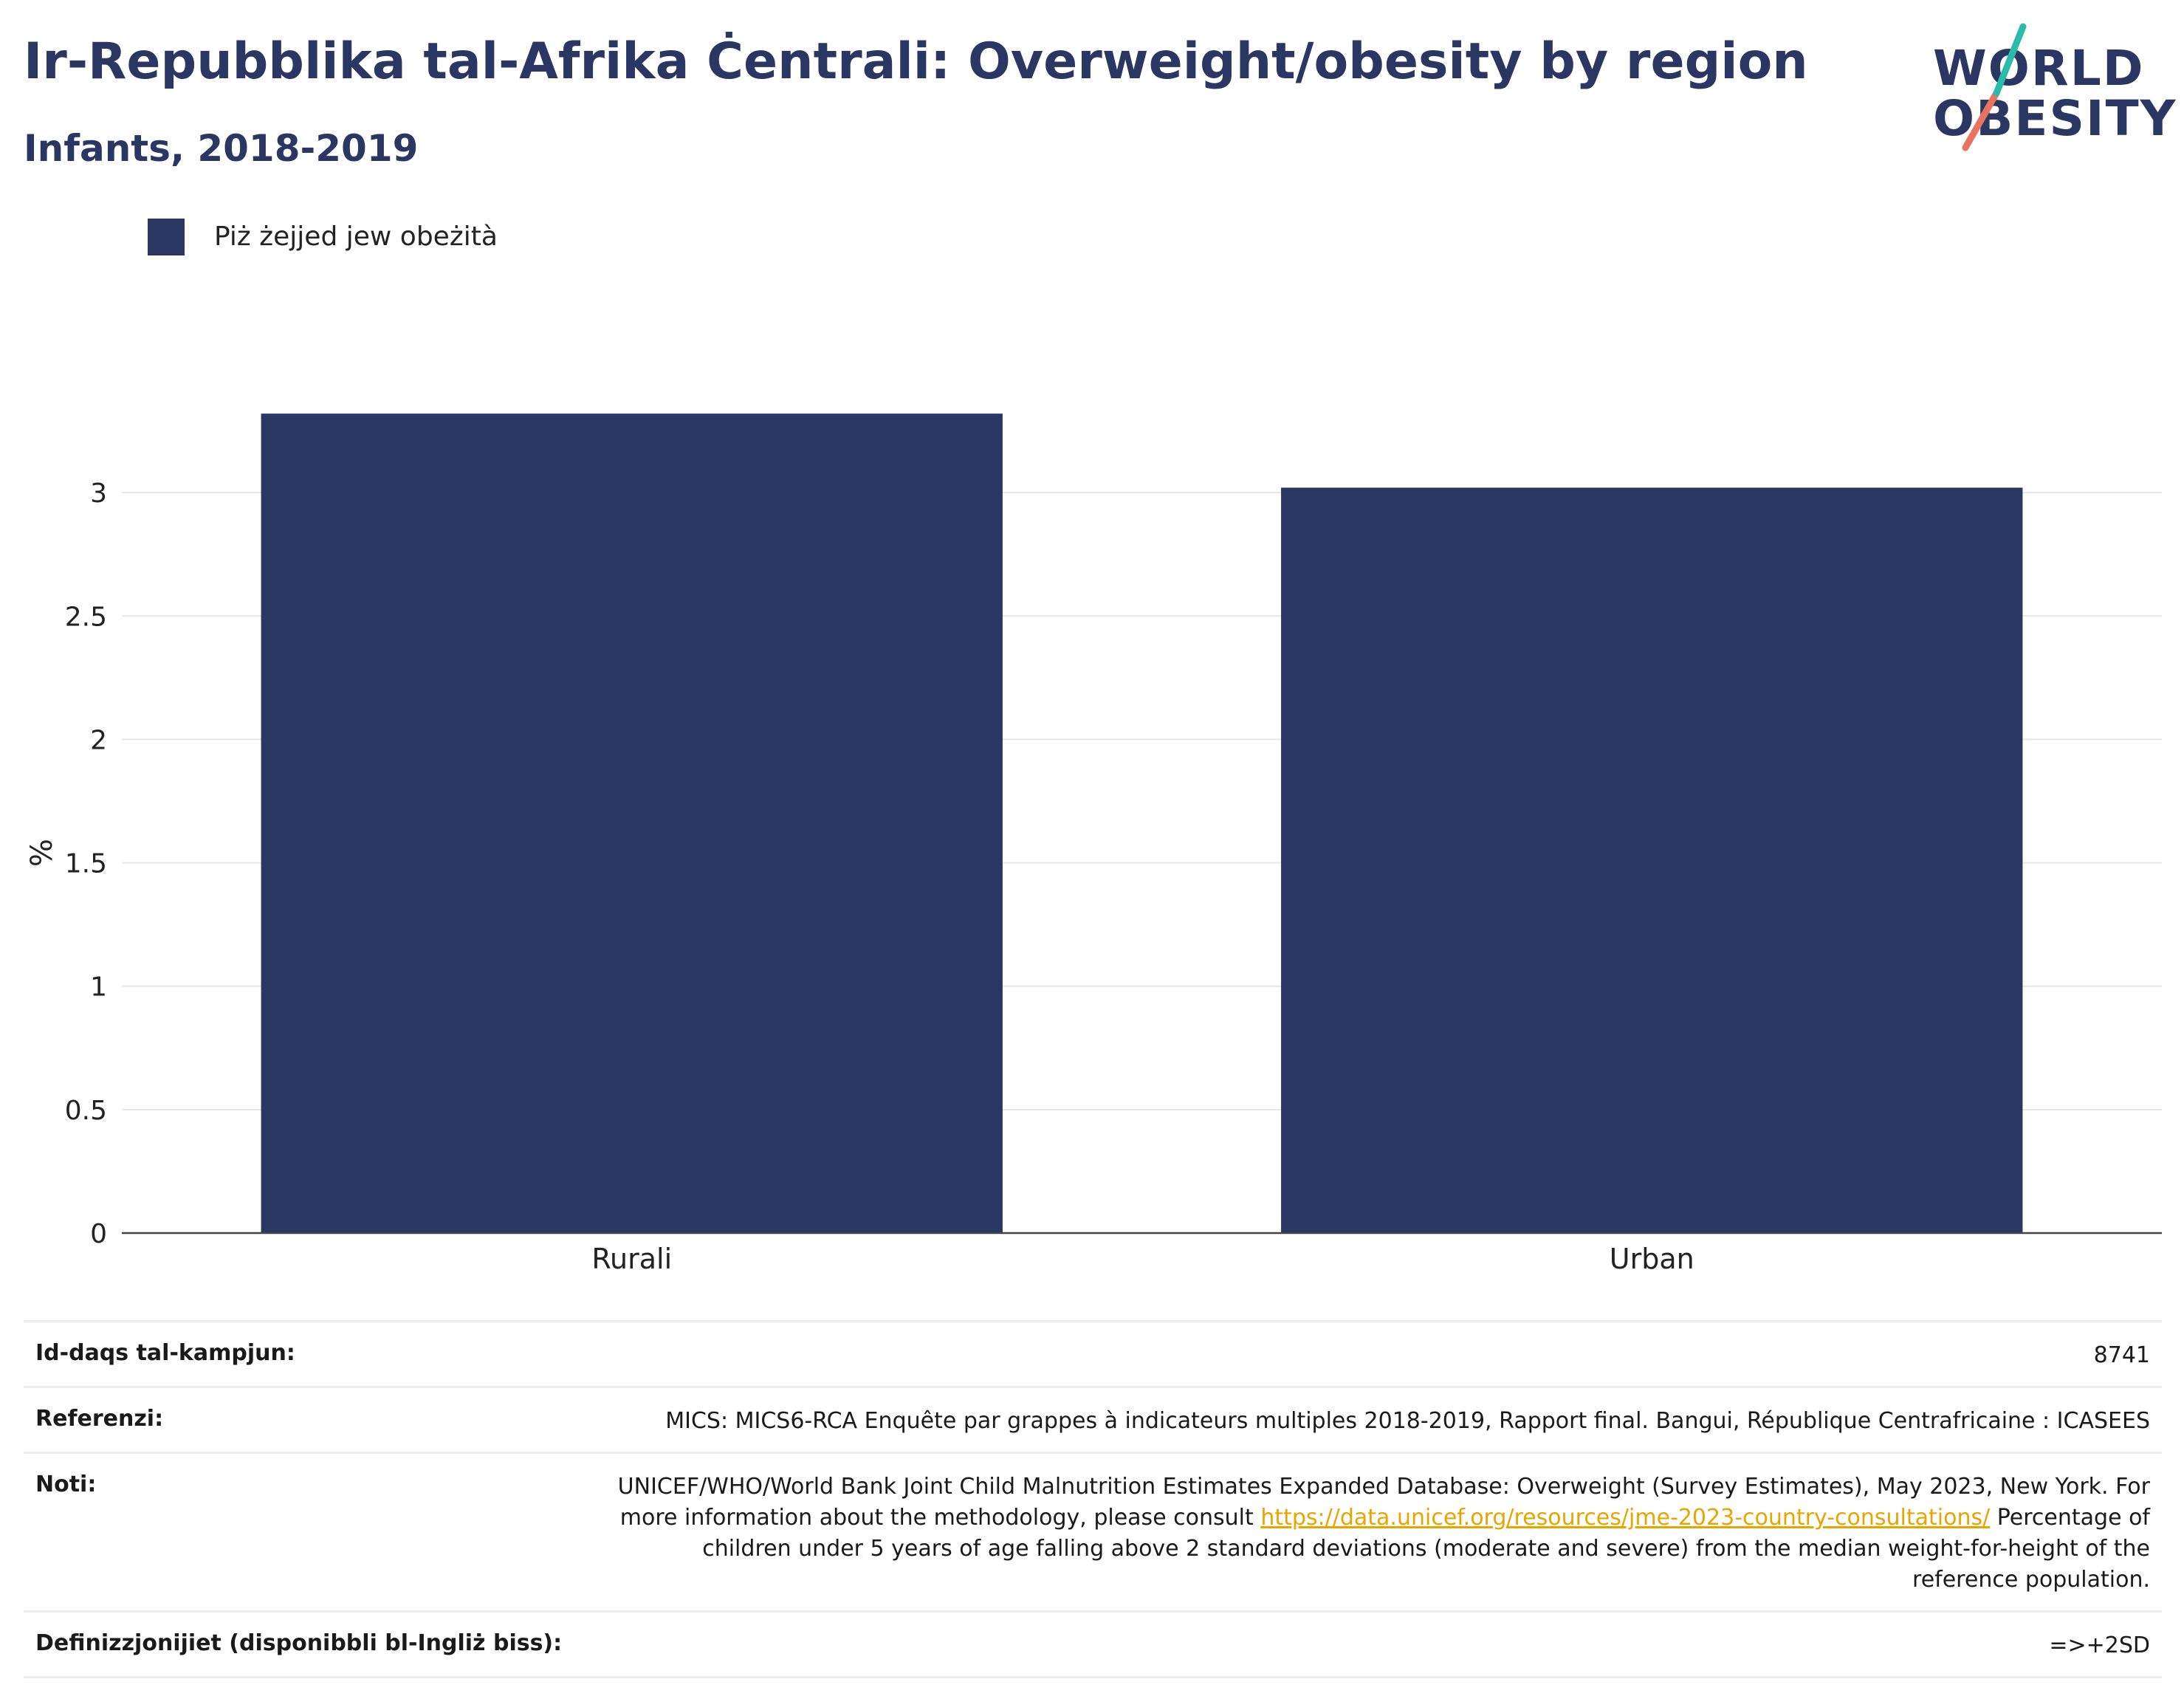  I want to click on logo-text-world: WORLD, so click(2039, 68).